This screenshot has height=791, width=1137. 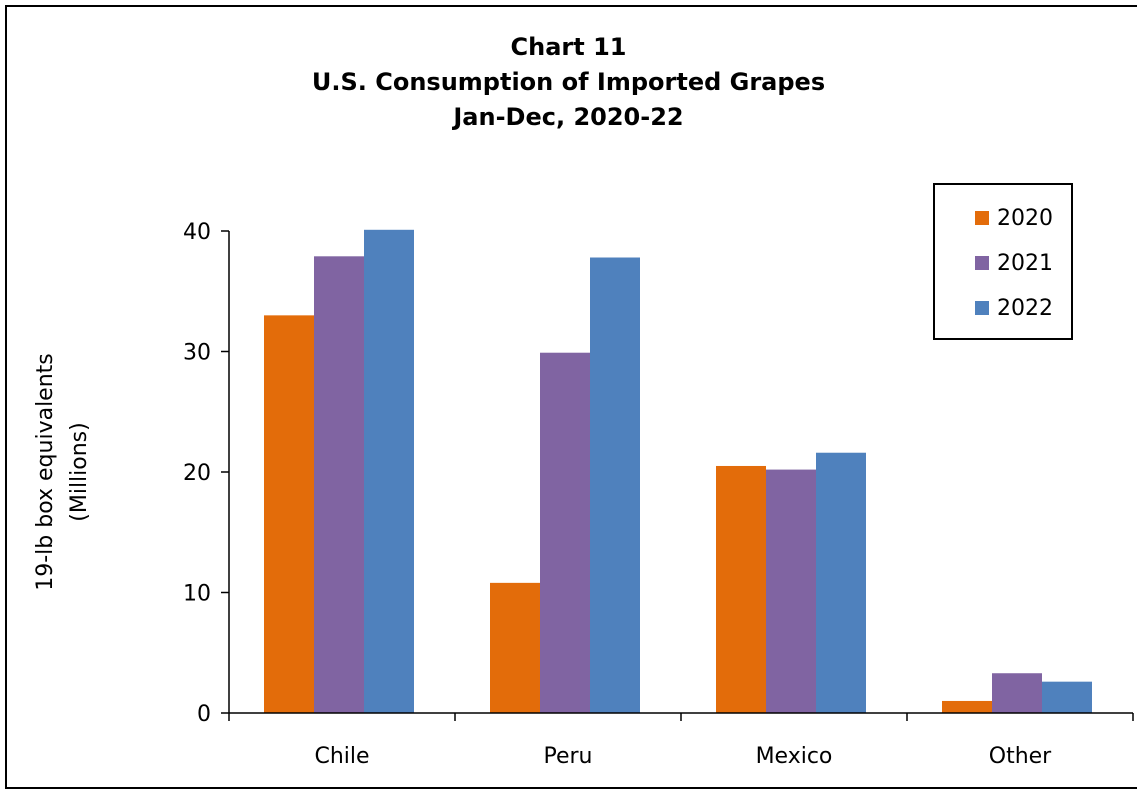 What do you see at coordinates (197, 232) in the screenshot?
I see `y-tick-label-40: 40` at bounding box center [197, 232].